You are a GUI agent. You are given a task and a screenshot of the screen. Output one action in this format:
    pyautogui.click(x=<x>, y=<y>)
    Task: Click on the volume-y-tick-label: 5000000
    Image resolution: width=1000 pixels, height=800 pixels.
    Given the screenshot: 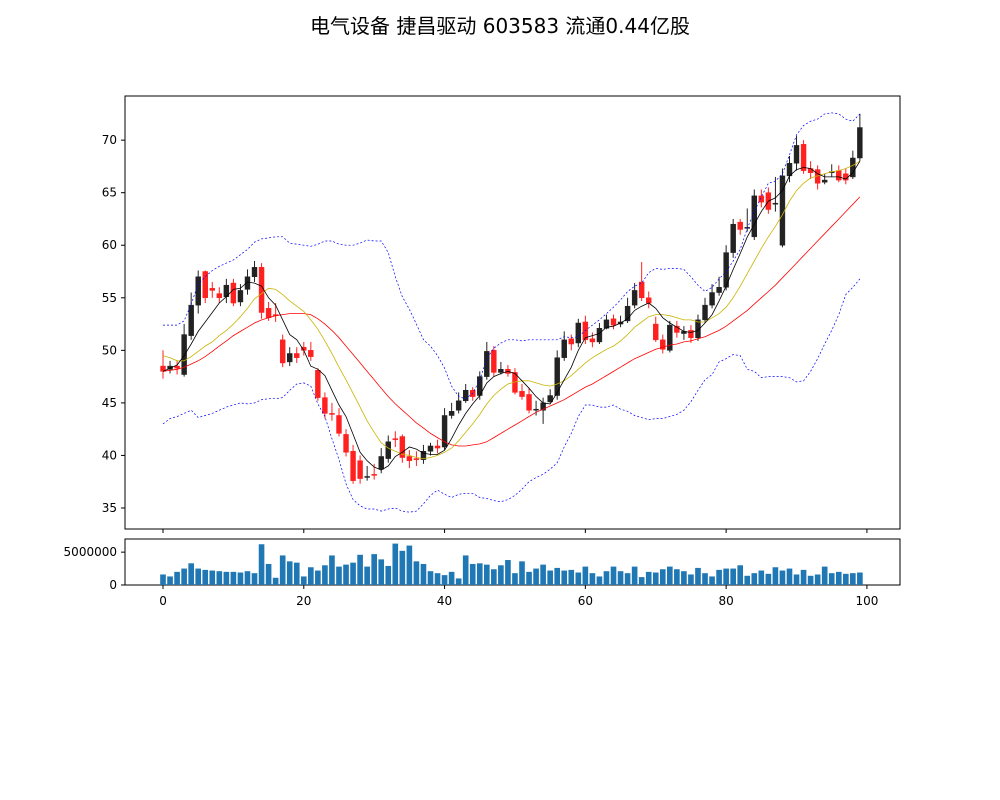 What is the action you would take?
    pyautogui.click(x=90, y=552)
    